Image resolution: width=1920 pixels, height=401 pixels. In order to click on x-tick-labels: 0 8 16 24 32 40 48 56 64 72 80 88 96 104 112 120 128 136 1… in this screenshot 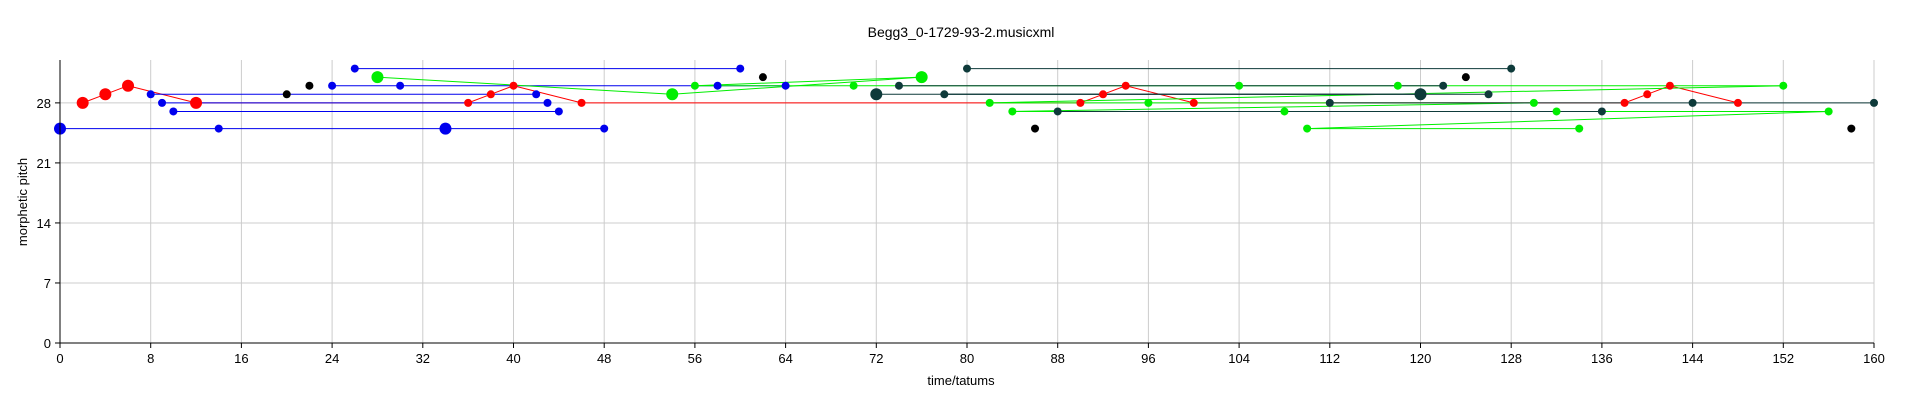, I will do `click(970, 358)`.